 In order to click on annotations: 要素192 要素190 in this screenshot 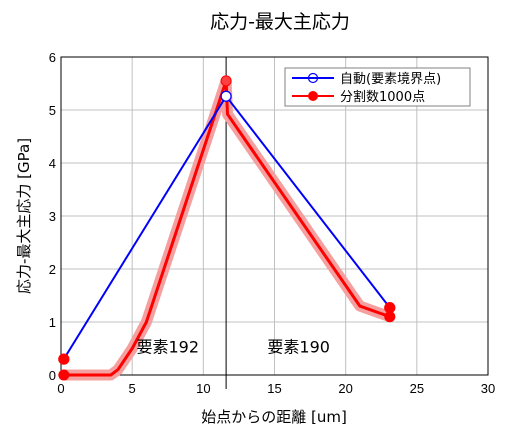, I will do `click(232, 347)`.